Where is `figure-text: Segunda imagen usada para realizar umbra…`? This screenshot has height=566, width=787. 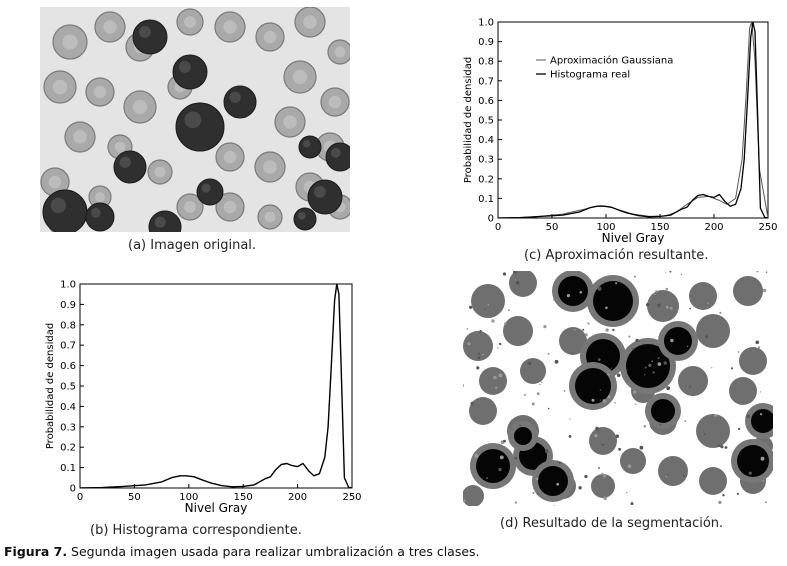
figure-text: Segunda imagen usada para realizar umbra… is located at coordinates (273, 551).